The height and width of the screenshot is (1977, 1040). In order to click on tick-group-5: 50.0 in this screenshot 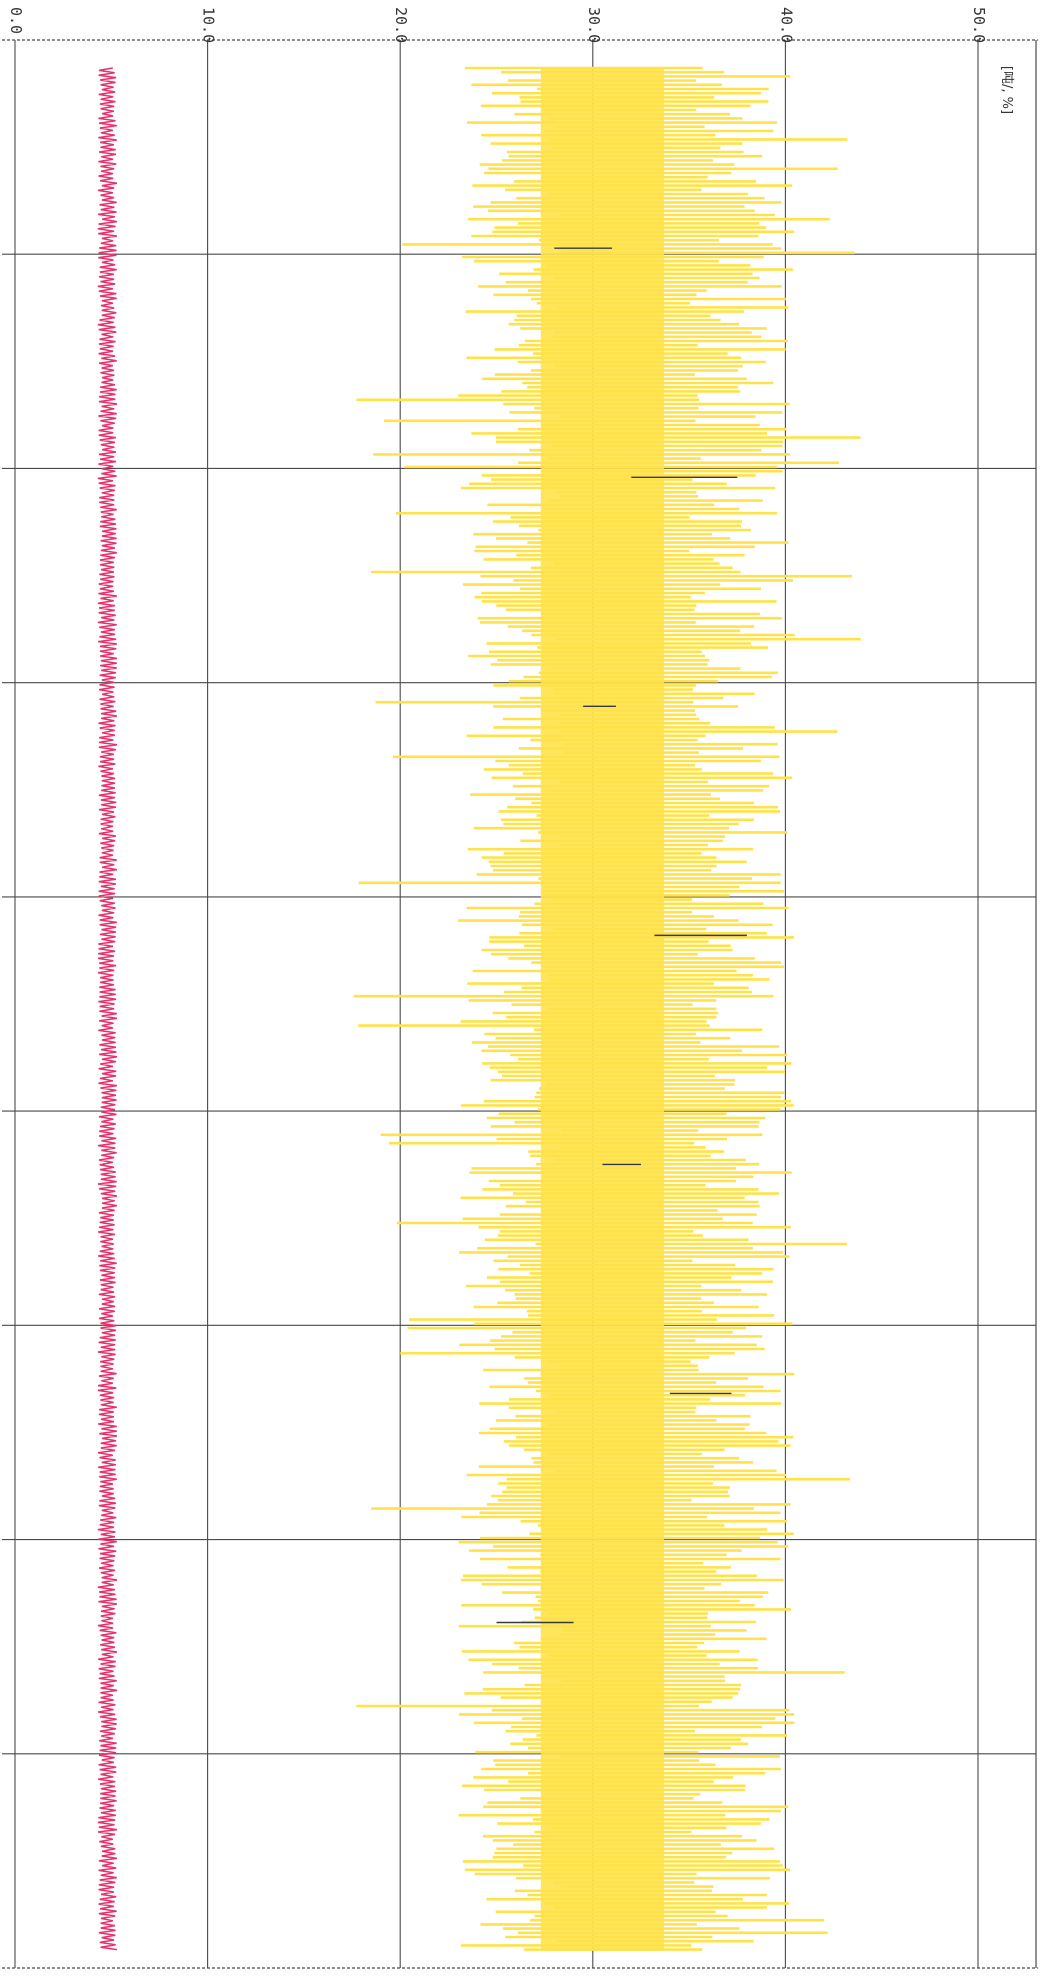, I will do `click(979, 25)`.